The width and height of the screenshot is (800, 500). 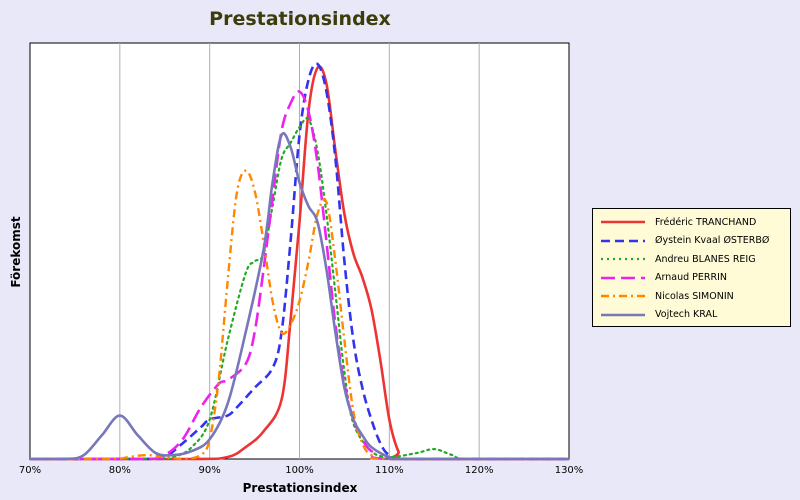 I want to click on x-tick-label: 100%, so click(x=299, y=470).